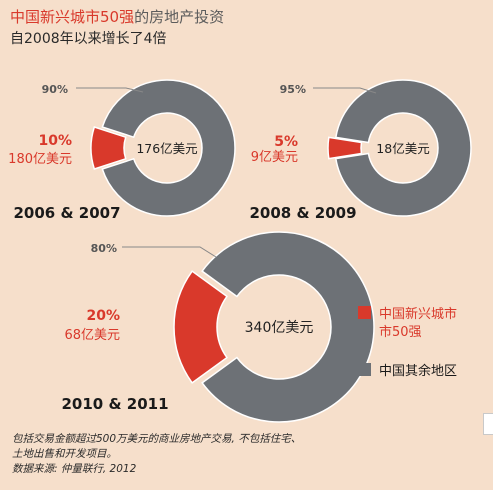 The height and width of the screenshot is (490, 493). Describe the element at coordinates (279, 328) in the screenshot. I see `center-total-label-2: 340亿美元` at that location.